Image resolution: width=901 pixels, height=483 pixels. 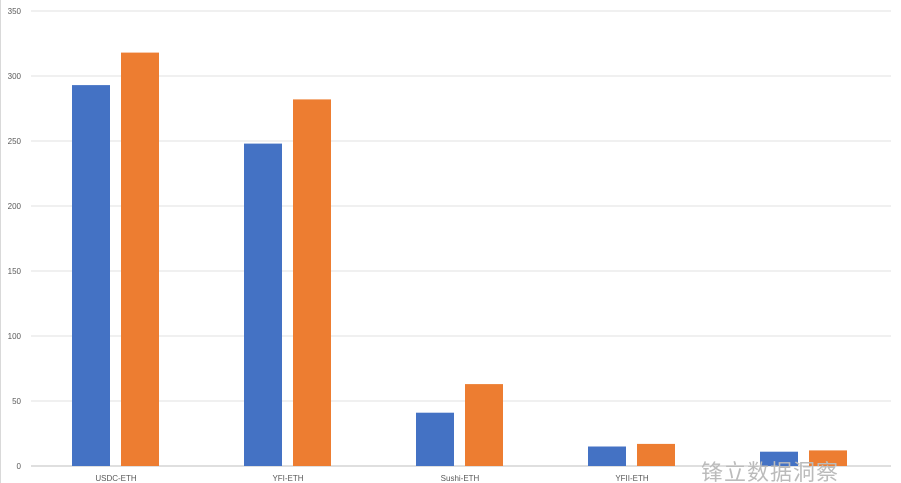 I want to click on y-tick-label: 200, so click(x=15, y=206).